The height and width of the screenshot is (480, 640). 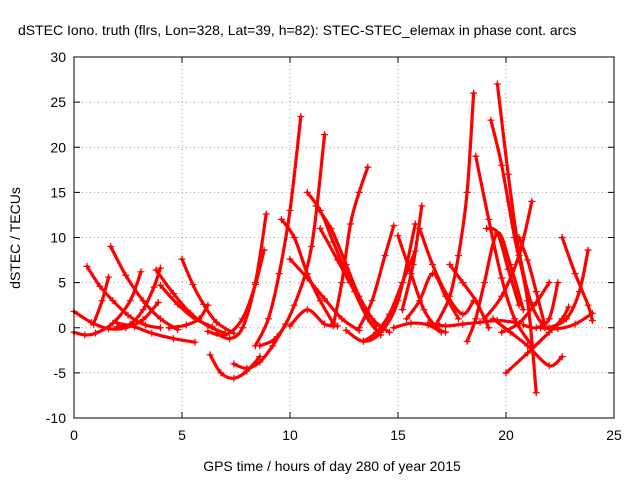 I want to click on y-tick-label: -10, so click(x=56, y=418).